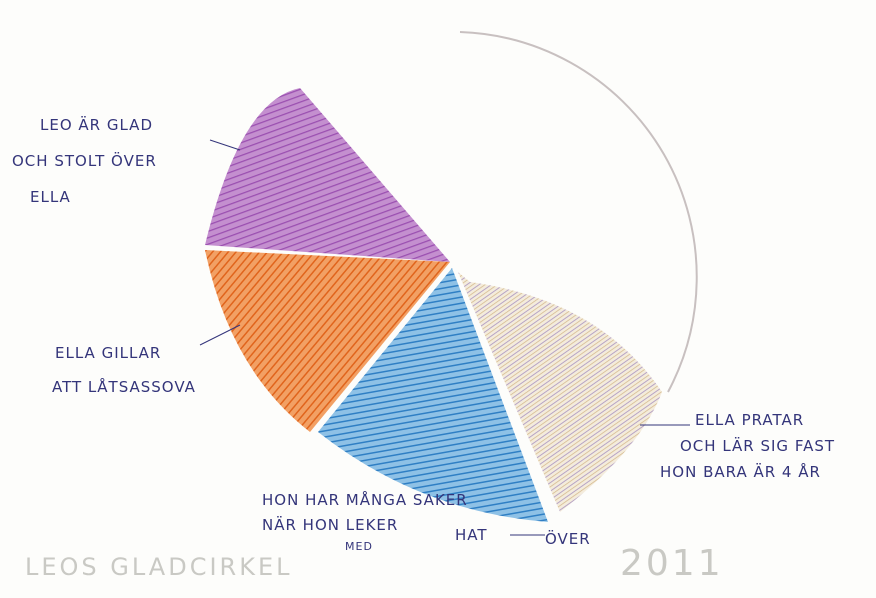  Describe the element at coordinates (672, 563) in the screenshot. I see `year: 2011` at that location.